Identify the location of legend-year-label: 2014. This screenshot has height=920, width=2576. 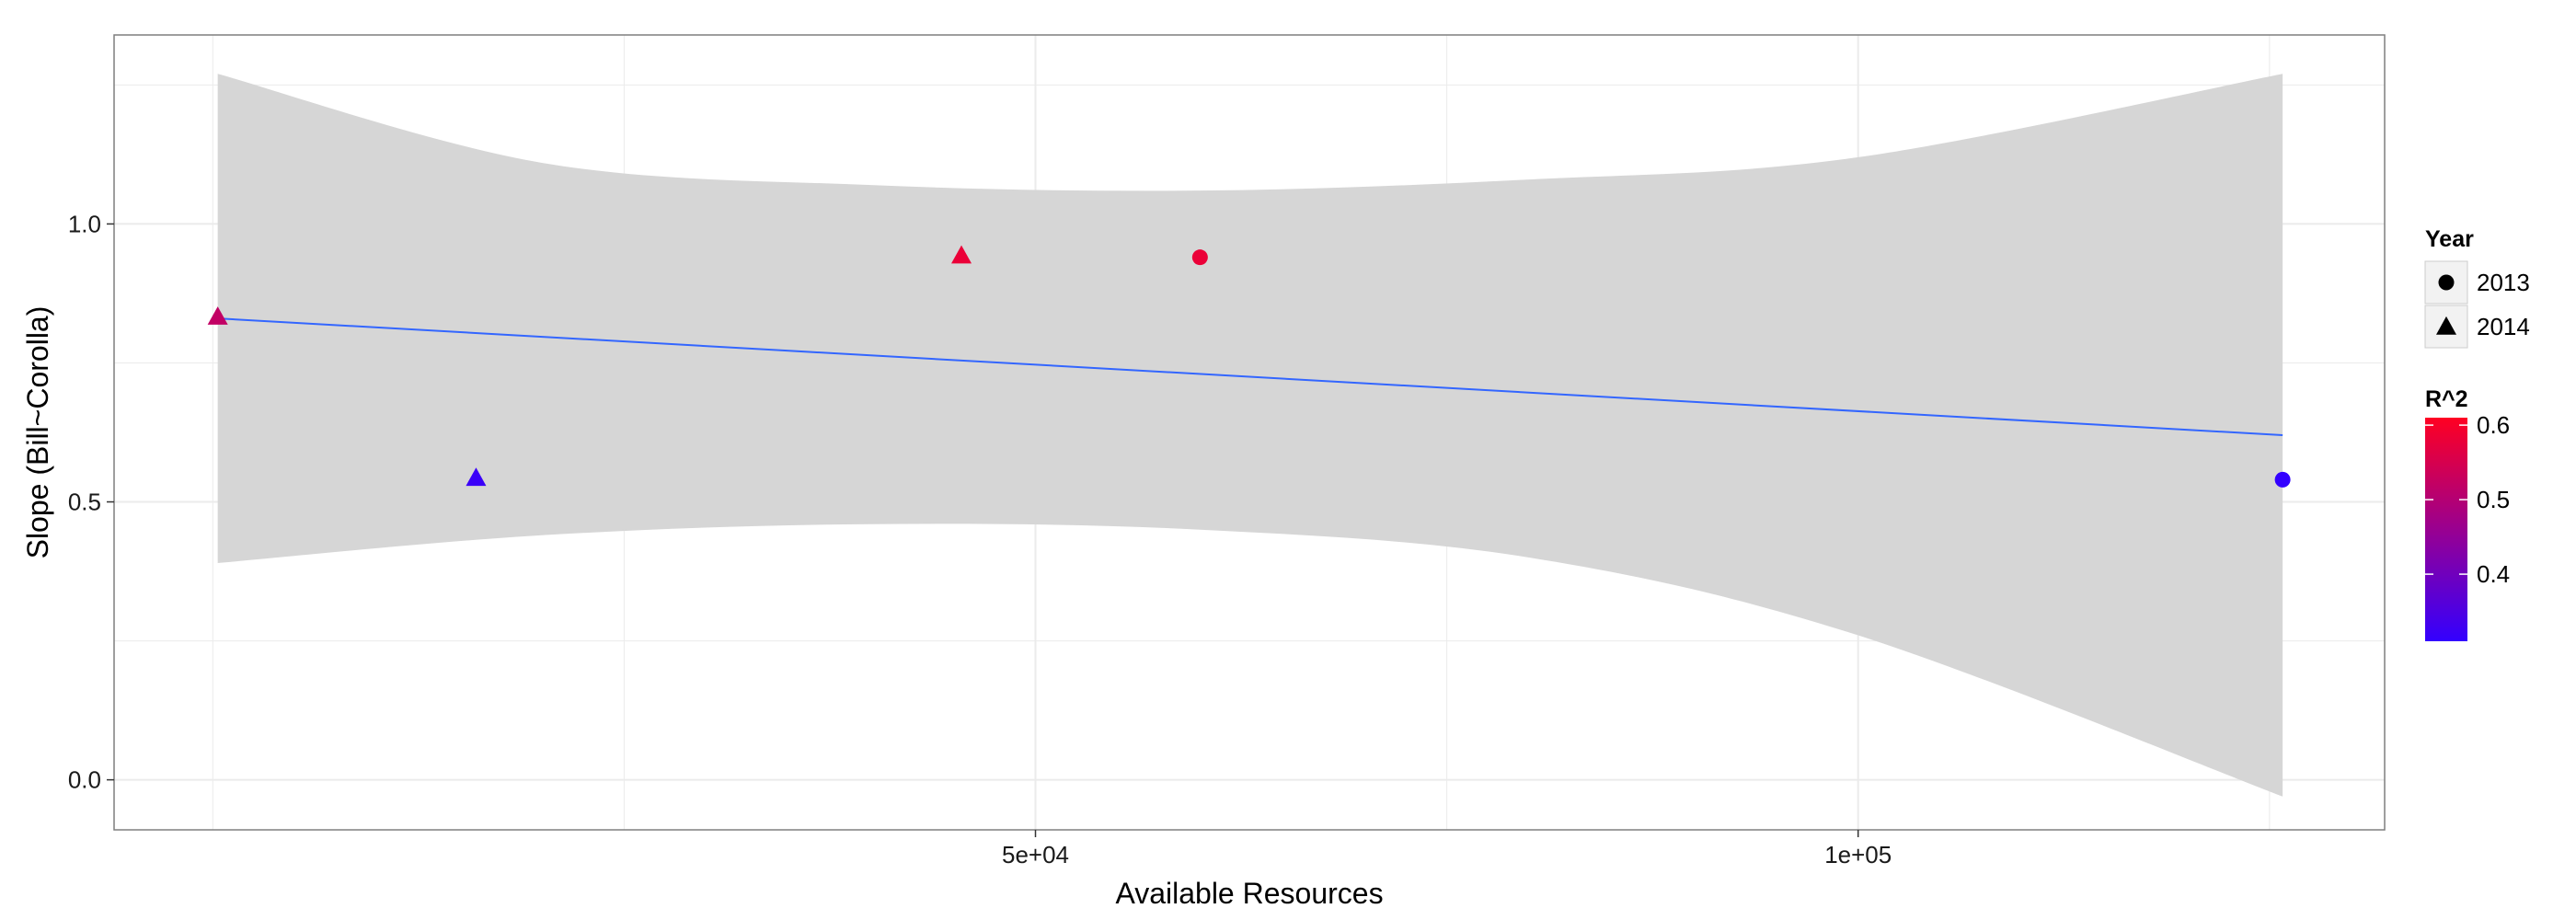
(2503, 326).